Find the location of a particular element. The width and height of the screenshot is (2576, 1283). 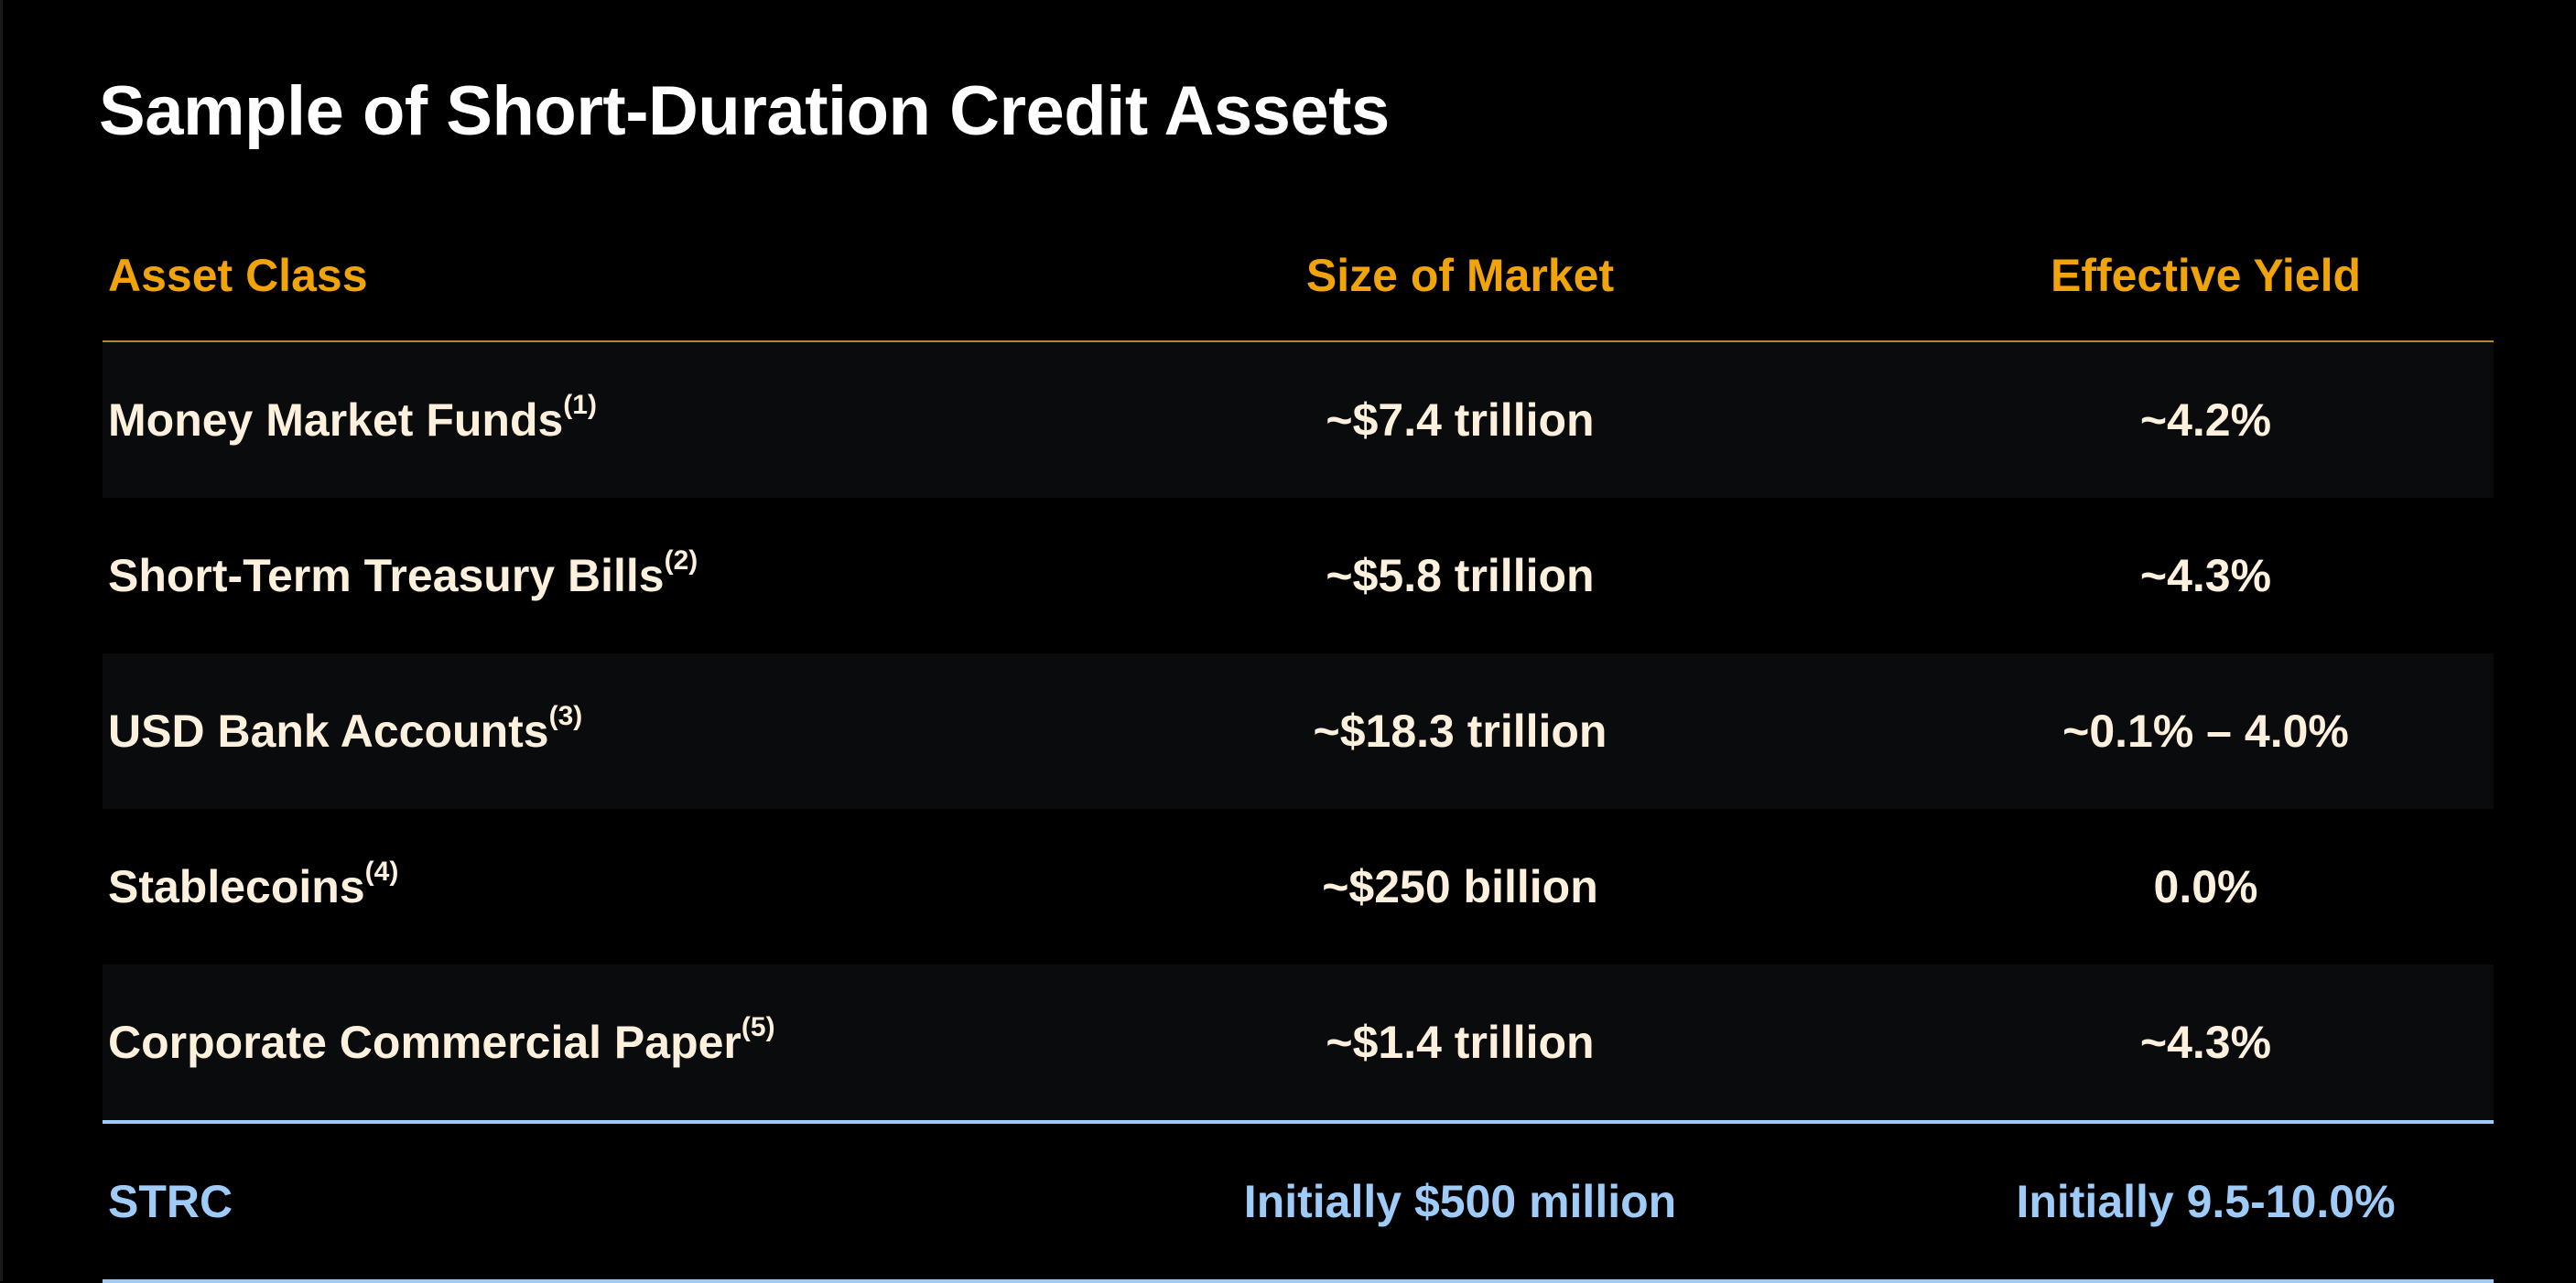

market-size: ~$5.8 trillion is located at coordinates (1460, 576).